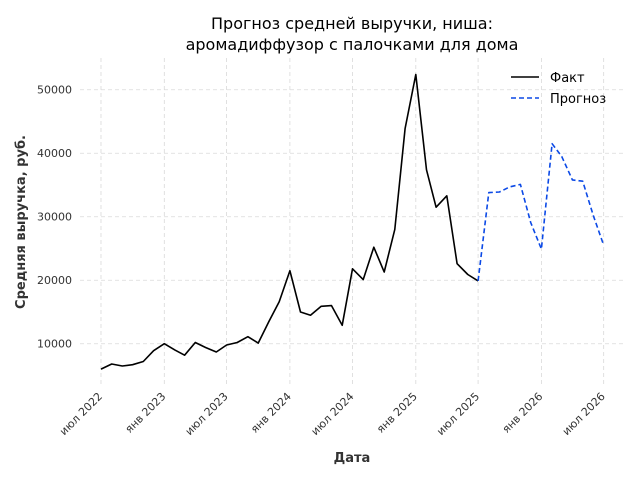  I want to click on chart-title-line-2: аромадиффузор с палочками для дома, so click(352, 44).